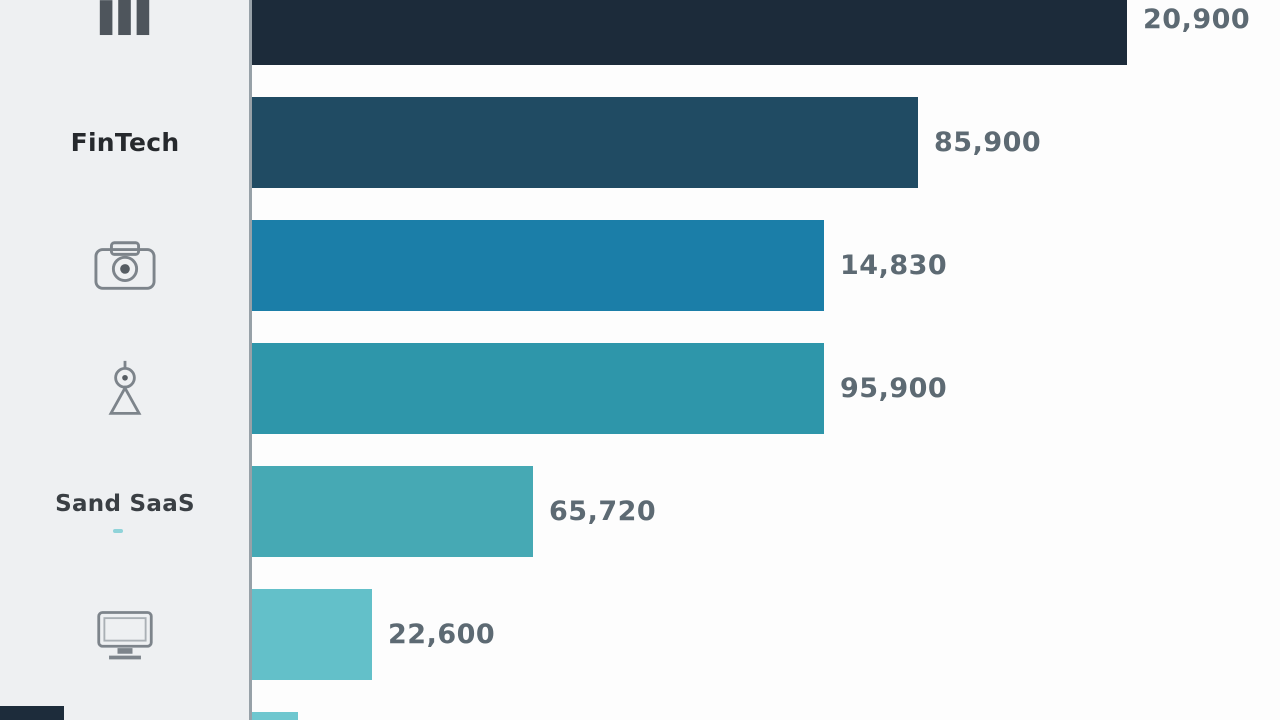  Describe the element at coordinates (894, 388) in the screenshot. I see `bar-value-label: 95,900` at that location.